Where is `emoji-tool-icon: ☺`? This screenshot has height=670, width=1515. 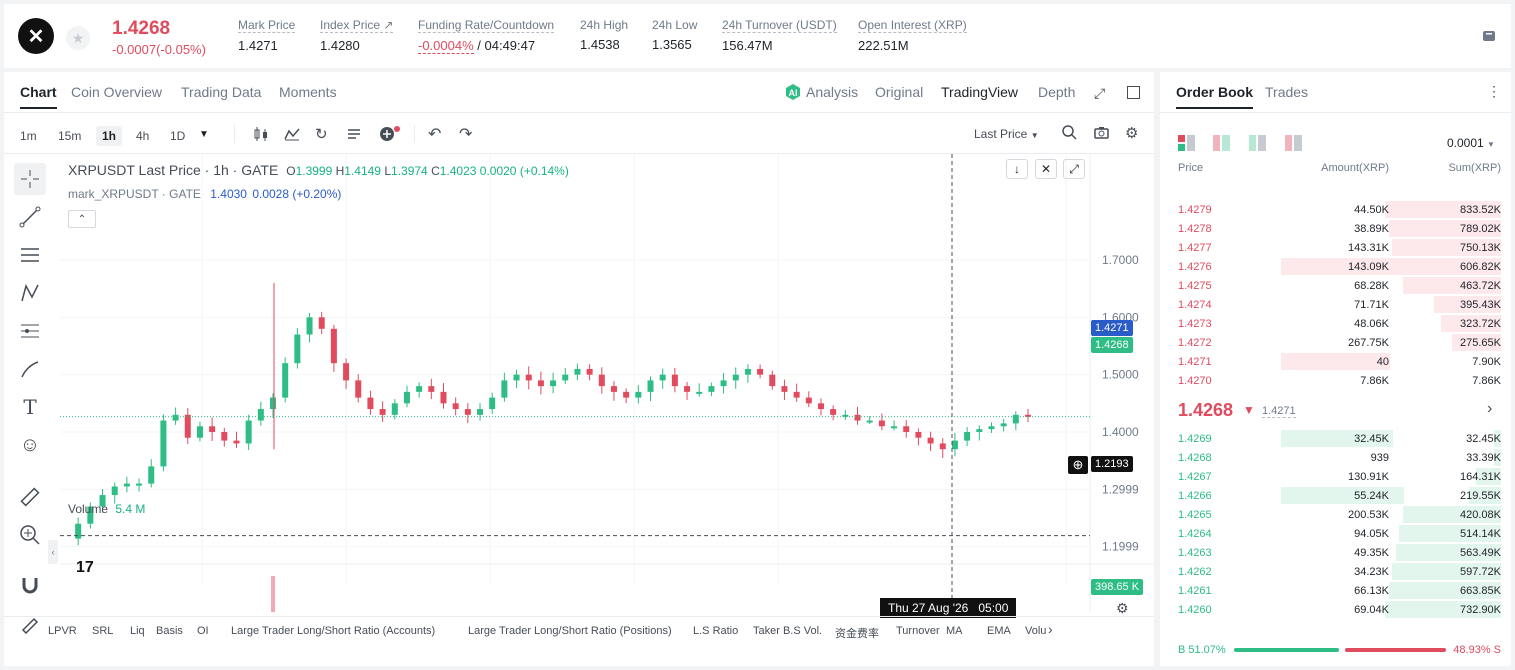
emoji-tool-icon: ☺ is located at coordinates (30, 444).